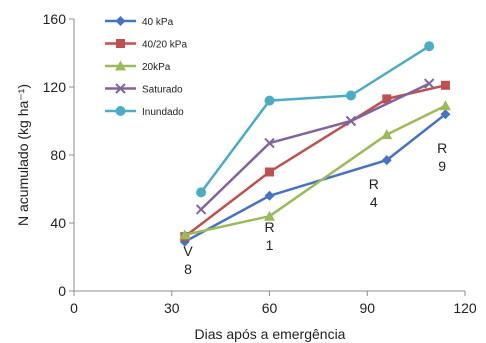 This screenshot has height=343, width=486. I want to click on legend-label: 40 kPa, so click(158, 22).